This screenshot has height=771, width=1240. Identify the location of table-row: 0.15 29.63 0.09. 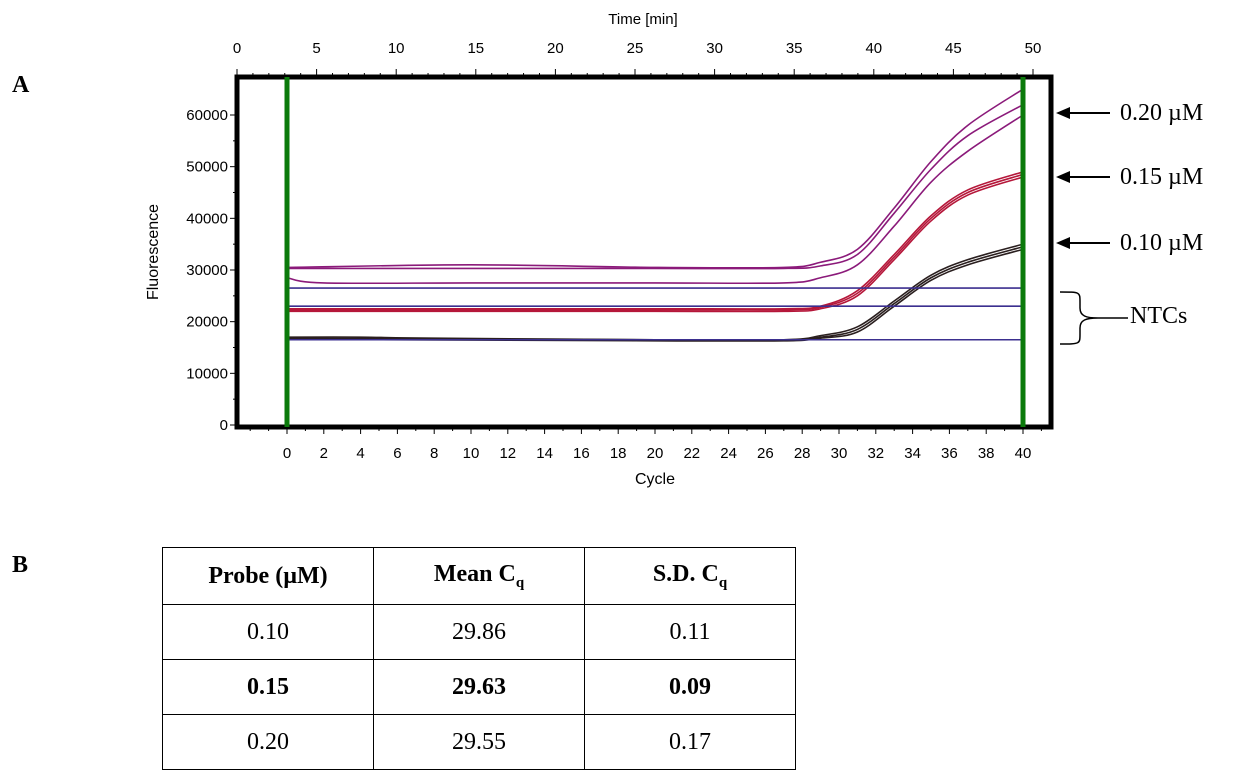
(479, 687).